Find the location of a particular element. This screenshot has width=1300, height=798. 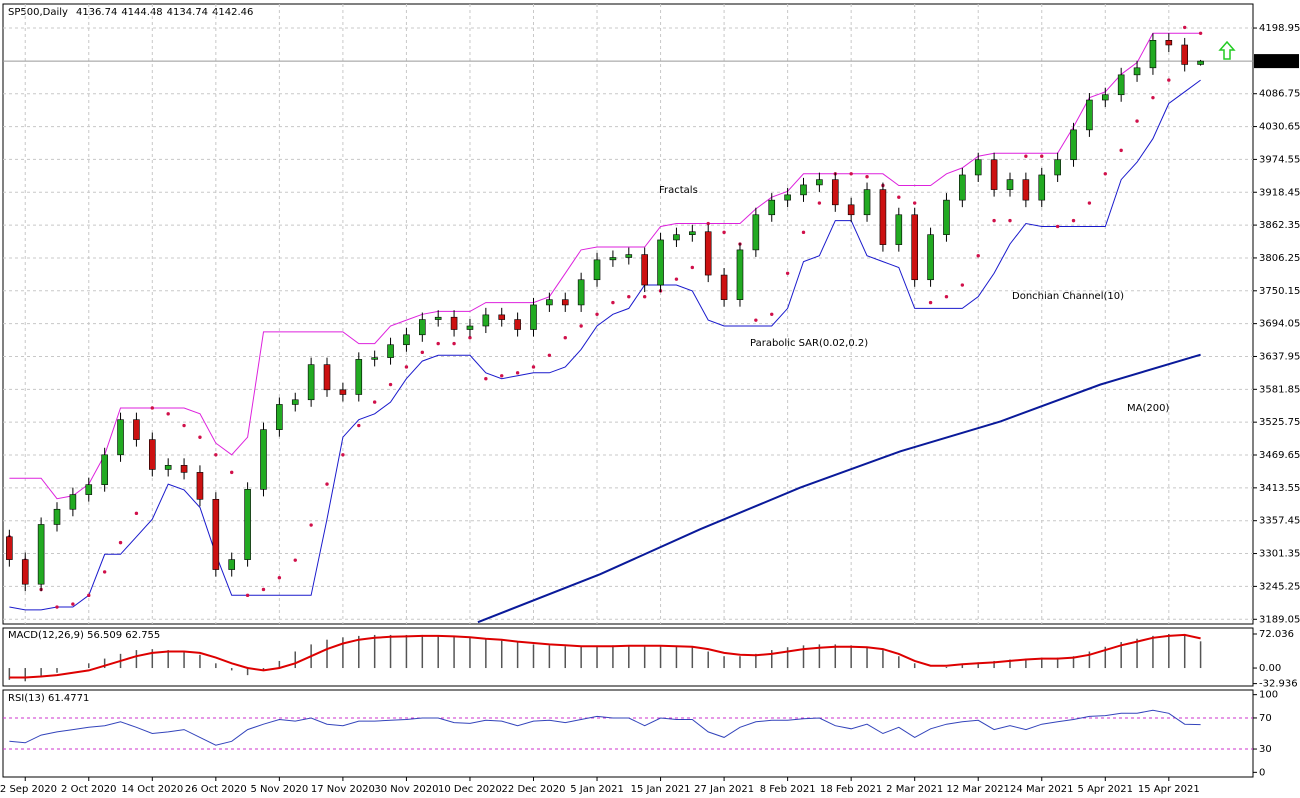

y-tick-label: 70 is located at coordinates (1265, 718).